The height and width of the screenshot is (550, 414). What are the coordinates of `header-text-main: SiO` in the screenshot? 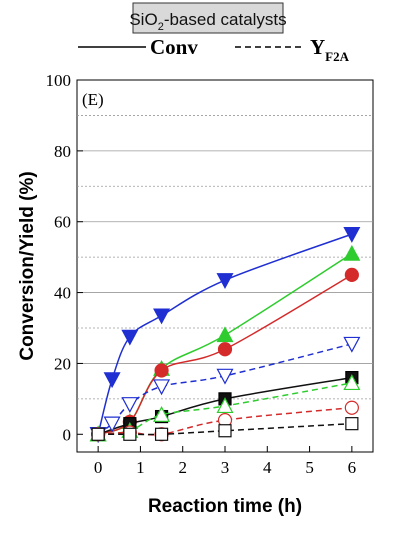 It's located at (143, 19).